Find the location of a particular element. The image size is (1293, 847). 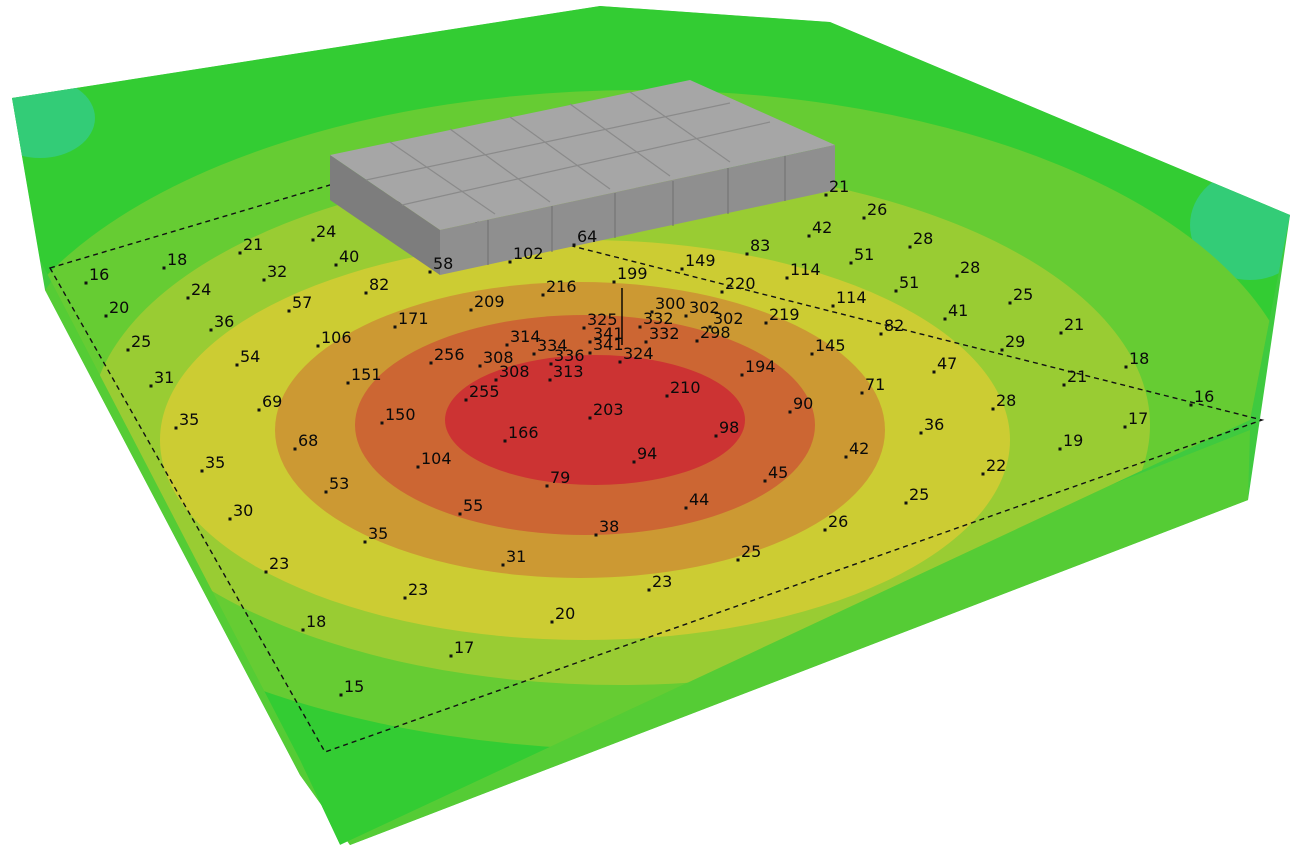

calc-point: 69 is located at coordinates (269, 402).